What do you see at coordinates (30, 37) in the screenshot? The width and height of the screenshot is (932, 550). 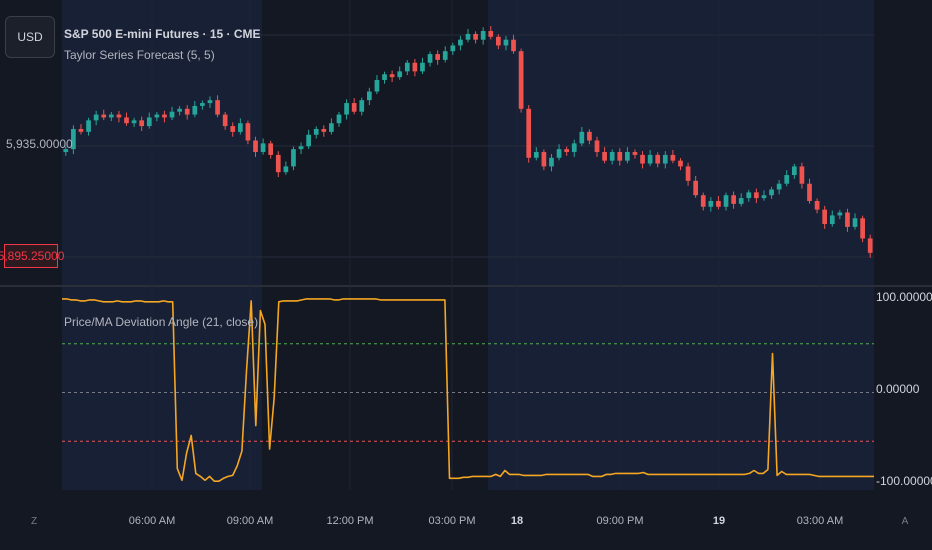 I see `currency-button: USD` at bounding box center [30, 37].